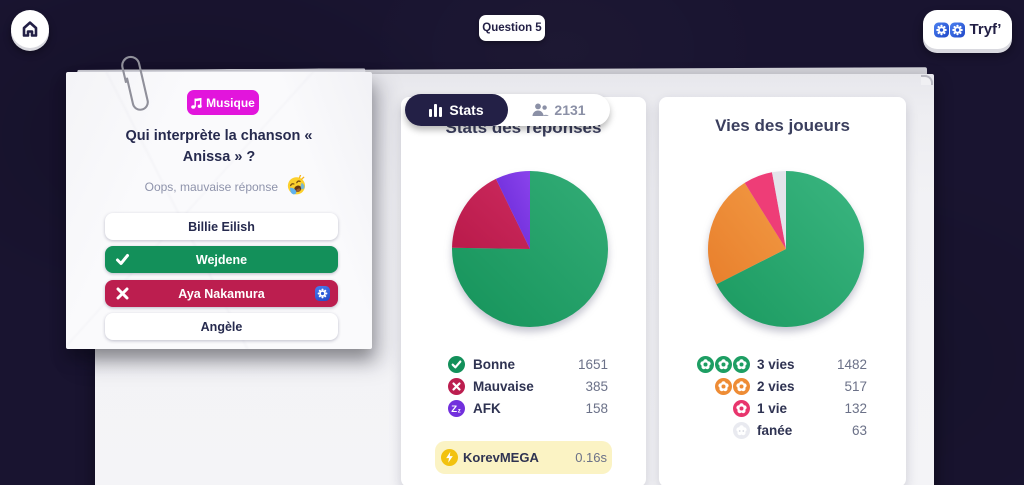  I want to click on svg-text: Z, so click(454, 409).